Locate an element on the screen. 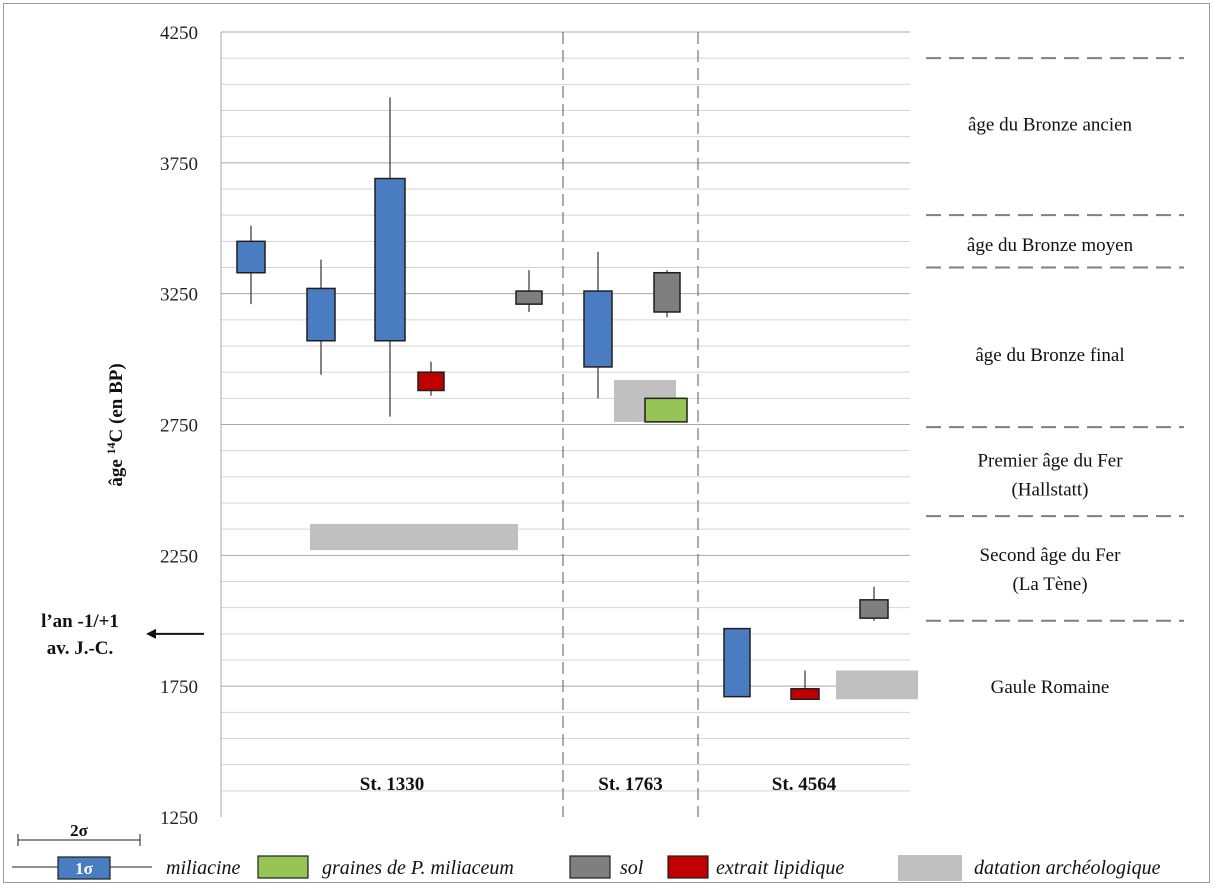 The width and height of the screenshot is (1215, 888). y-axis-label-prefix: âge is located at coordinates (116, 470).